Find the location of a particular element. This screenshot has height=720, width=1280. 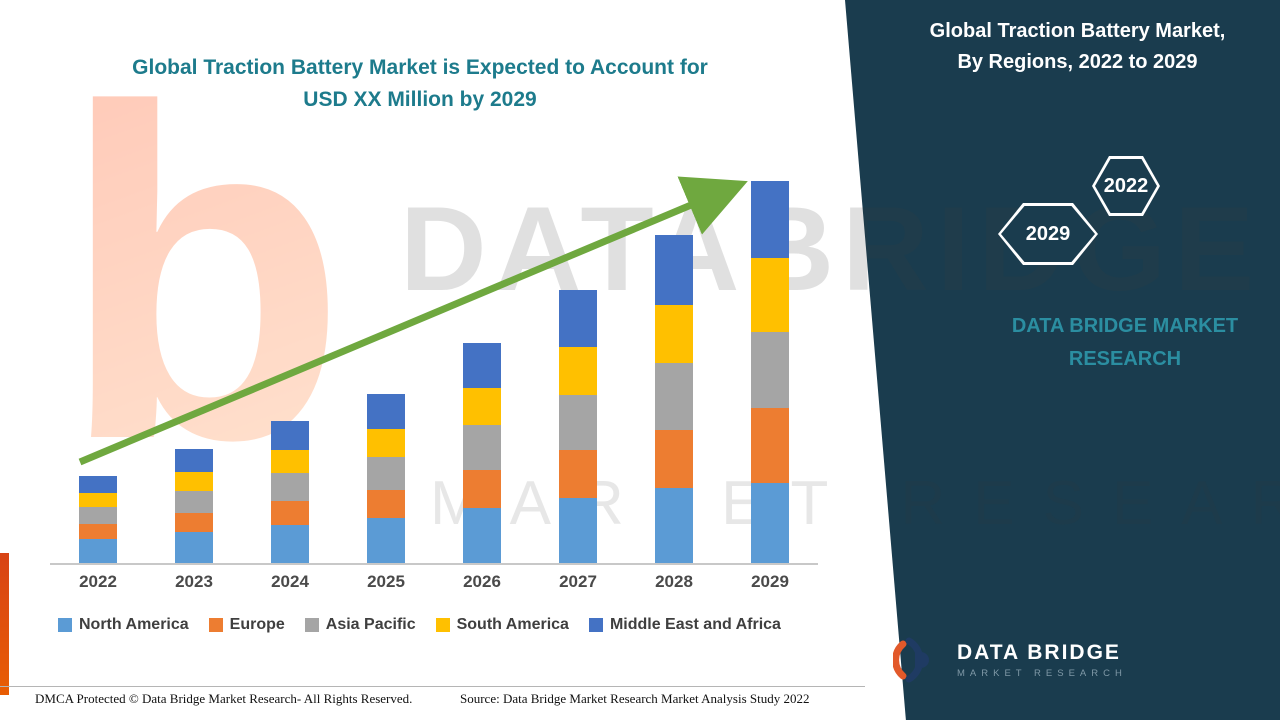

bar-slot-2024 is located at coordinates (290, 366).